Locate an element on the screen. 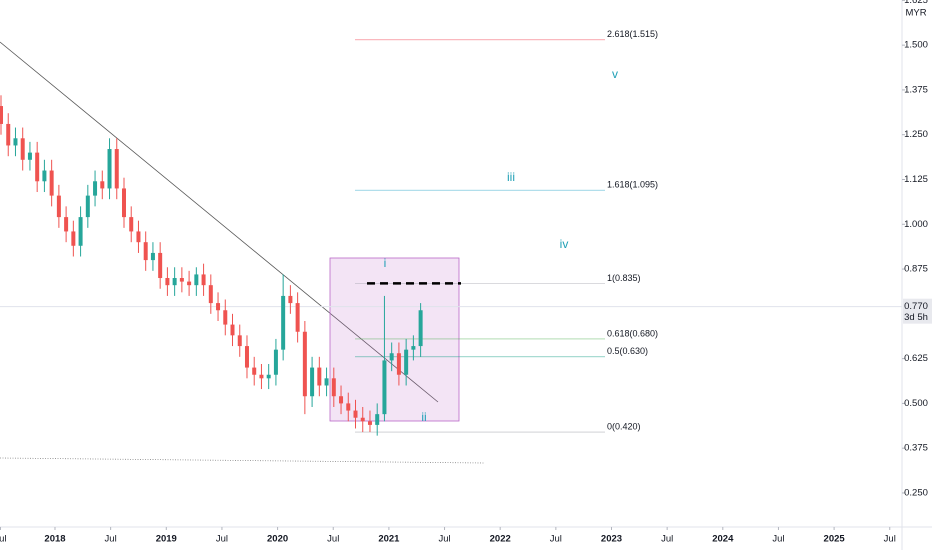 The height and width of the screenshot is (550, 932). last-price-box is located at coordinates (917, 311).